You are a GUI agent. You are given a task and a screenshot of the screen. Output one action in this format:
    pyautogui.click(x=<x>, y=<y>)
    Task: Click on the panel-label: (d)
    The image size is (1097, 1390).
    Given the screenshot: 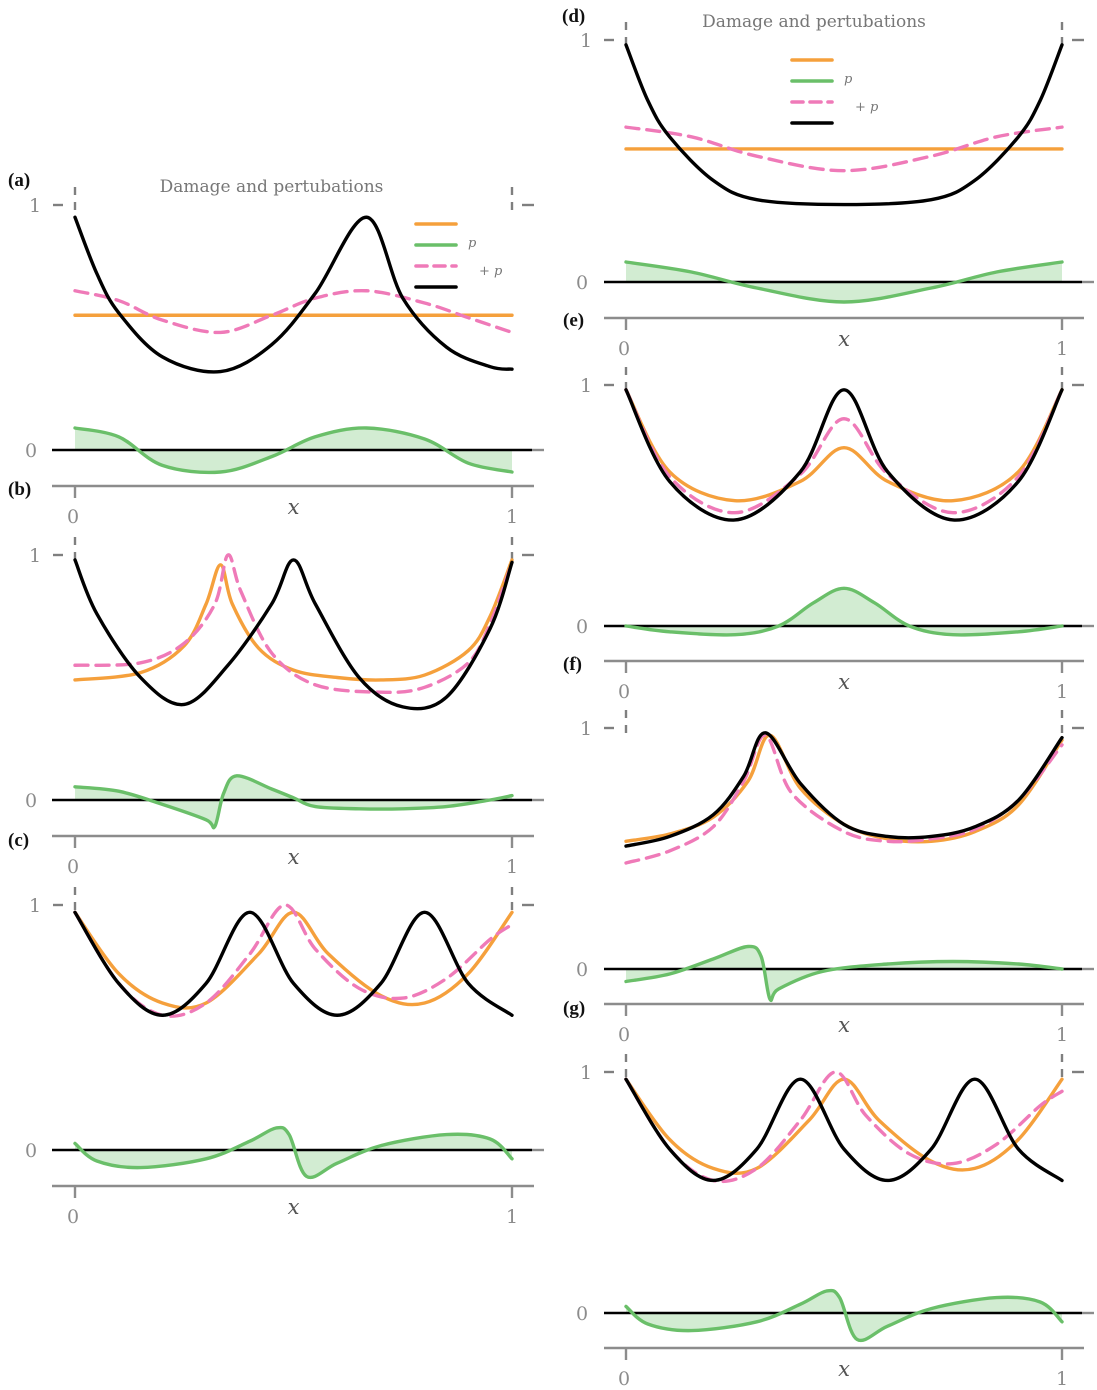 What is the action you would take?
    pyautogui.click(x=573, y=16)
    